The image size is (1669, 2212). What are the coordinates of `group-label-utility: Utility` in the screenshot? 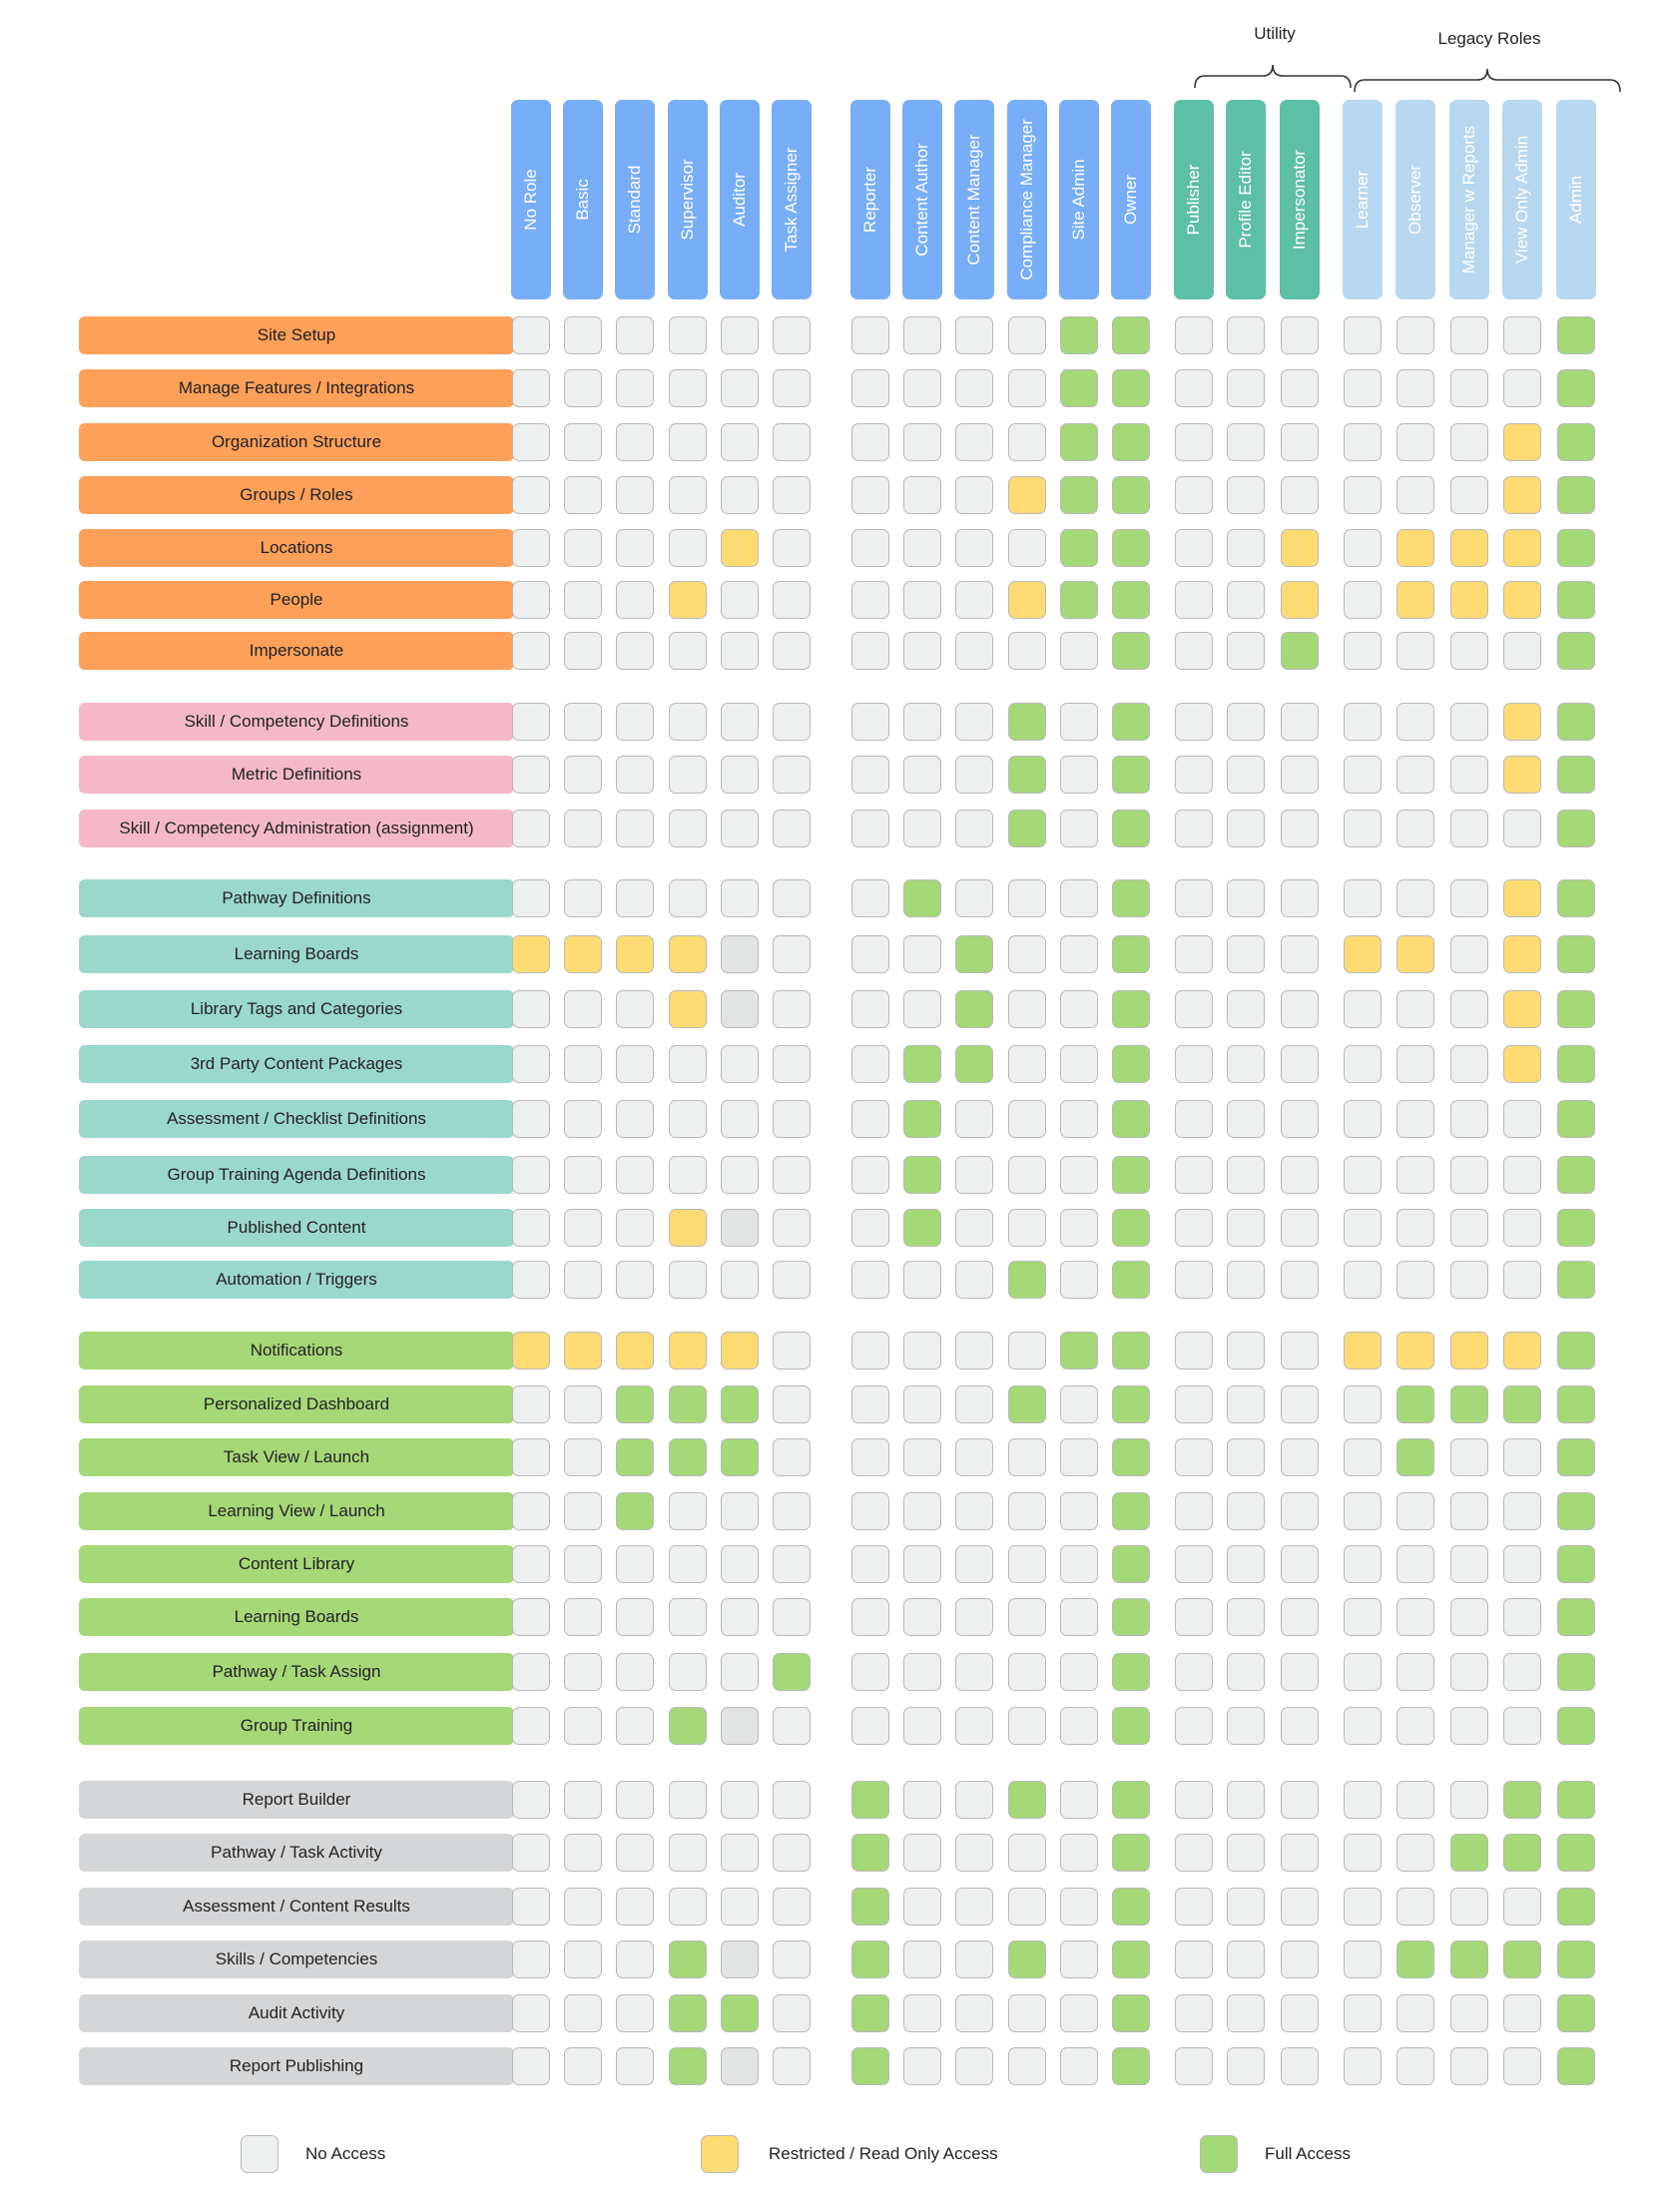 It's located at (1275, 33).